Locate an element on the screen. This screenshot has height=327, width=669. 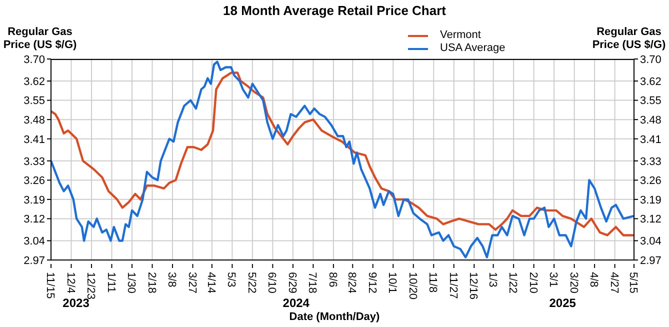
y2-axis-title: Regular Gas Price (US $/G) is located at coordinates (629, 38).